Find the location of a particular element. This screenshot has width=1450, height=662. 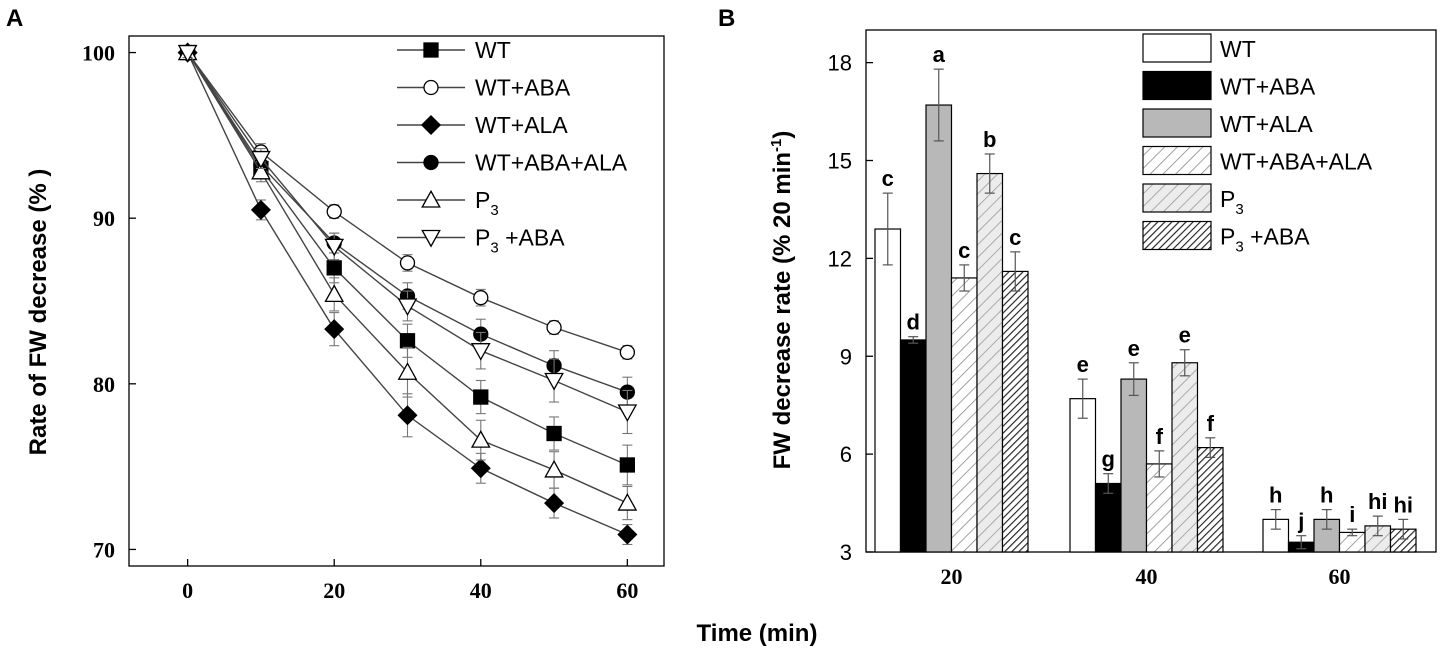

panel-a-y-tick-label: 70 is located at coordinates (104, 549).